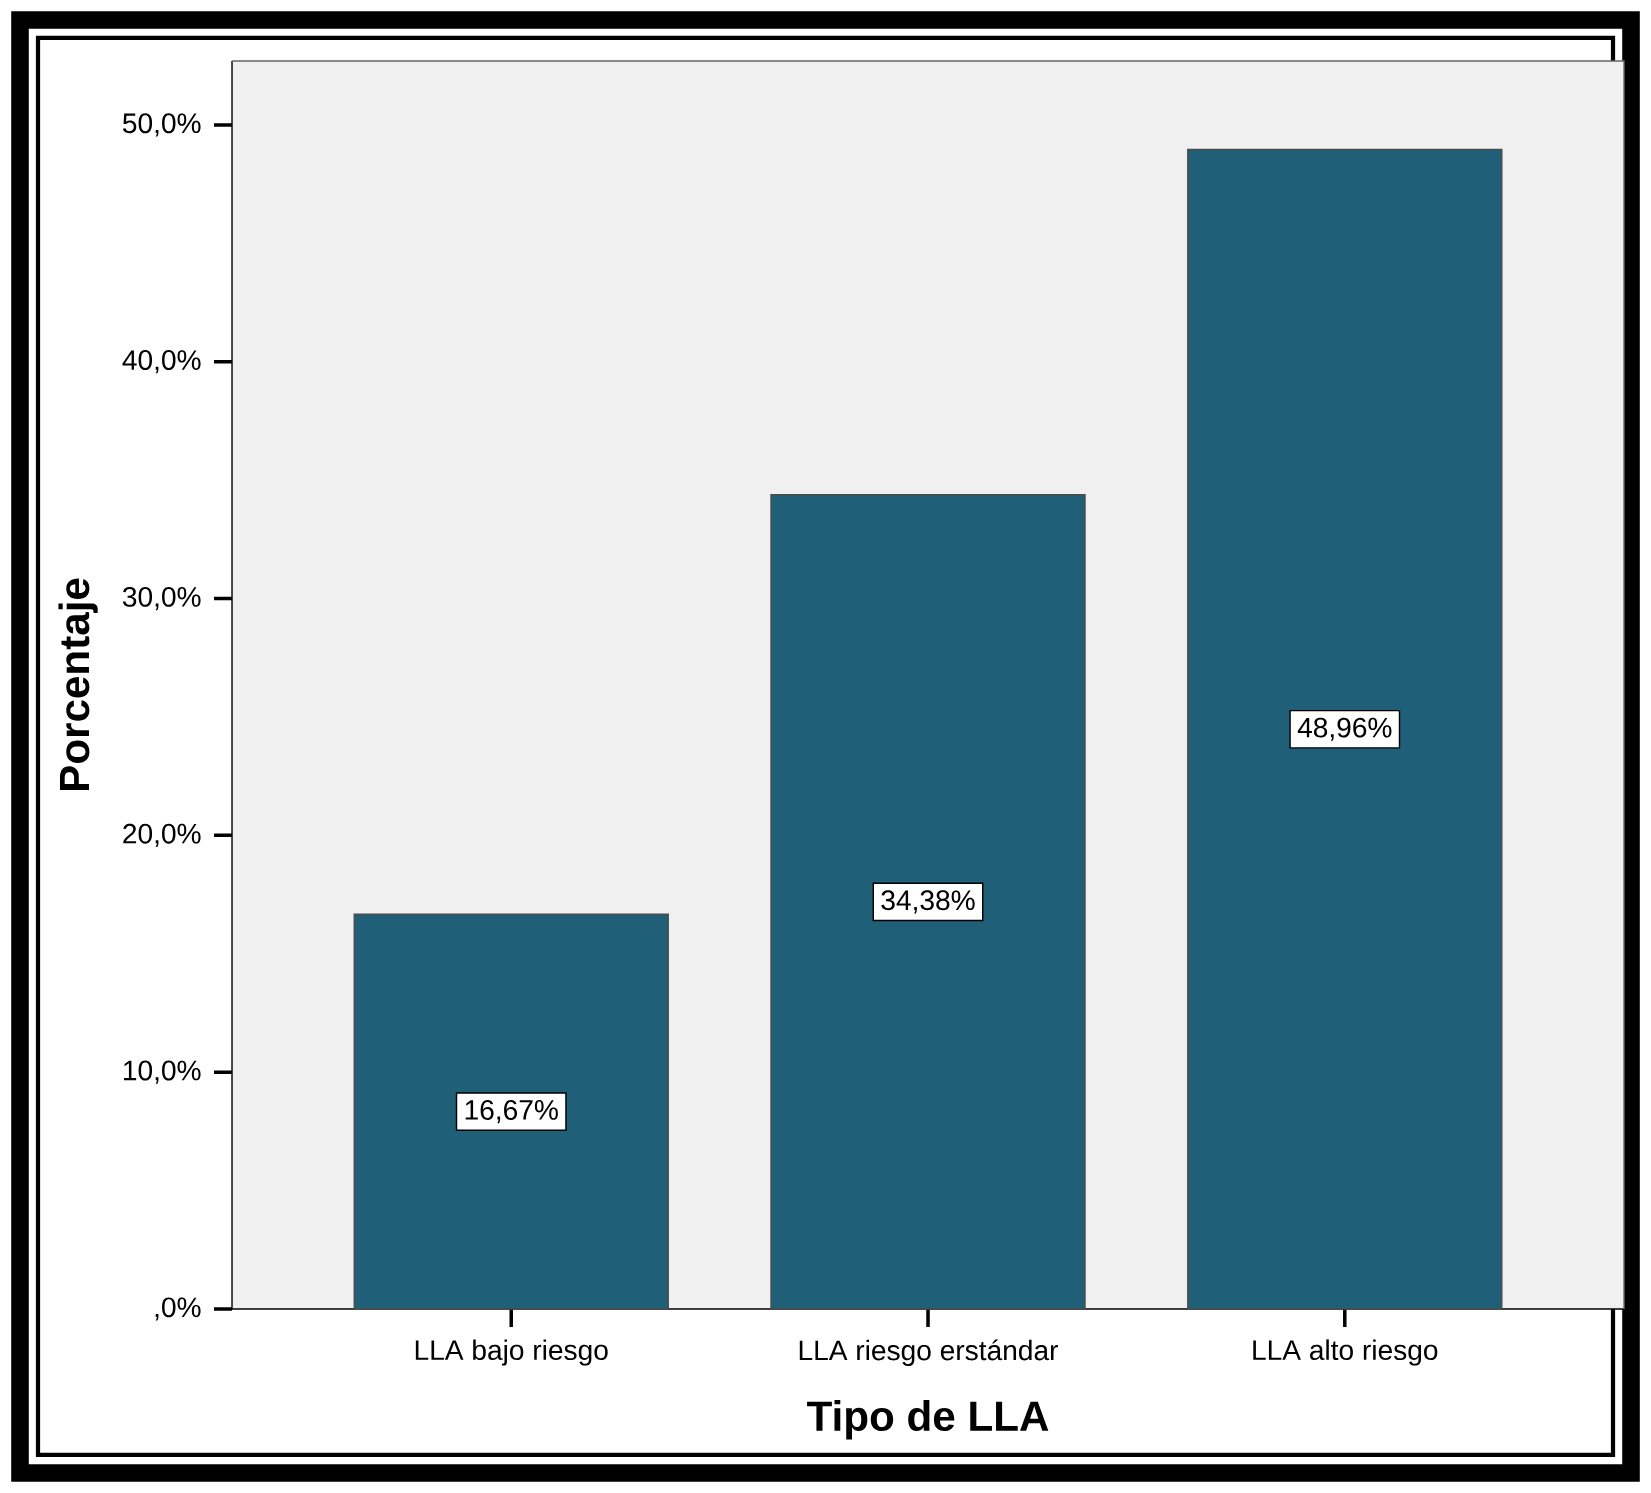  Describe the element at coordinates (162, 835) in the screenshot. I see `y-tick-label: 20,0%` at that location.